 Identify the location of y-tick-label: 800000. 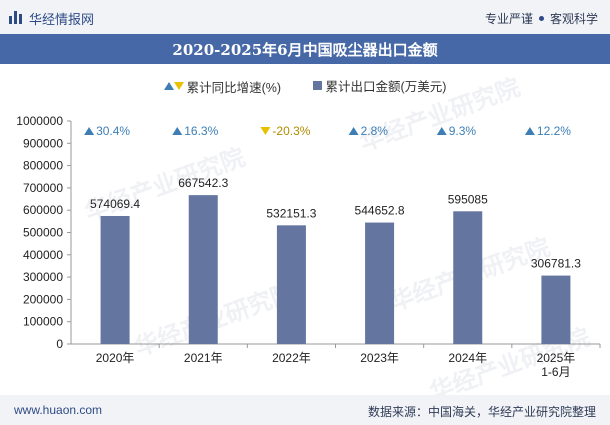
(43, 166).